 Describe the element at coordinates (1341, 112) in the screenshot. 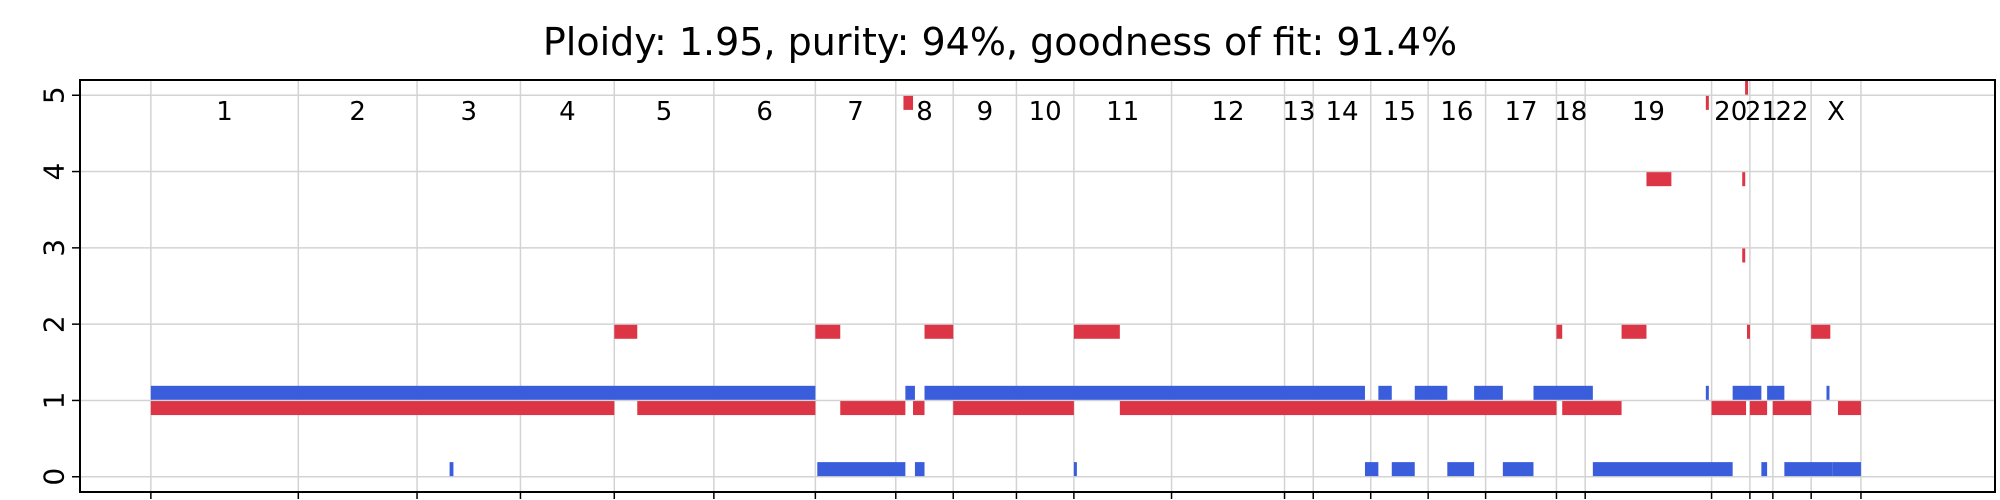

I see `chromosome-label: 14` at that location.